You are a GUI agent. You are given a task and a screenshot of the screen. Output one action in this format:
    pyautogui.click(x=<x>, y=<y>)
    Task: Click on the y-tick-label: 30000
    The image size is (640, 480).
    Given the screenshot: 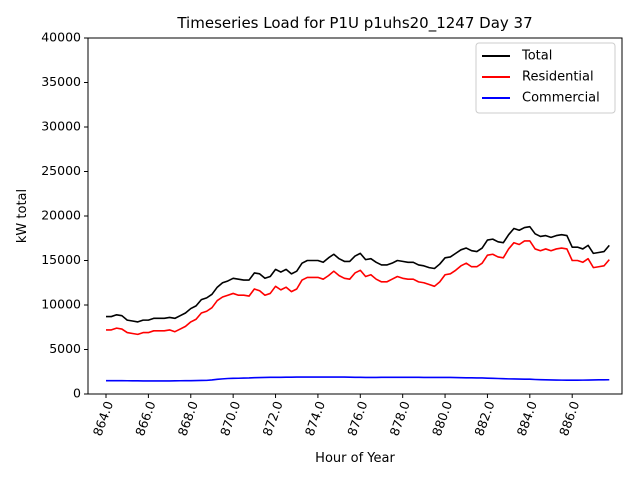 What is the action you would take?
    pyautogui.click(x=61, y=126)
    